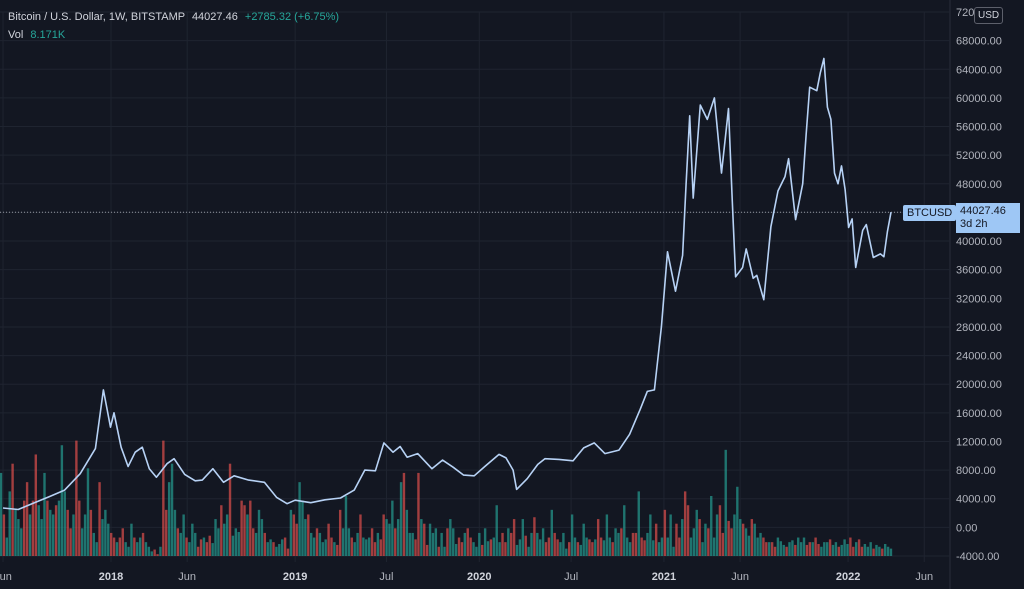 This screenshot has width=1024, height=589. Describe the element at coordinates (664, 577) in the screenshot. I see `time-tick-label: 2021` at that location.